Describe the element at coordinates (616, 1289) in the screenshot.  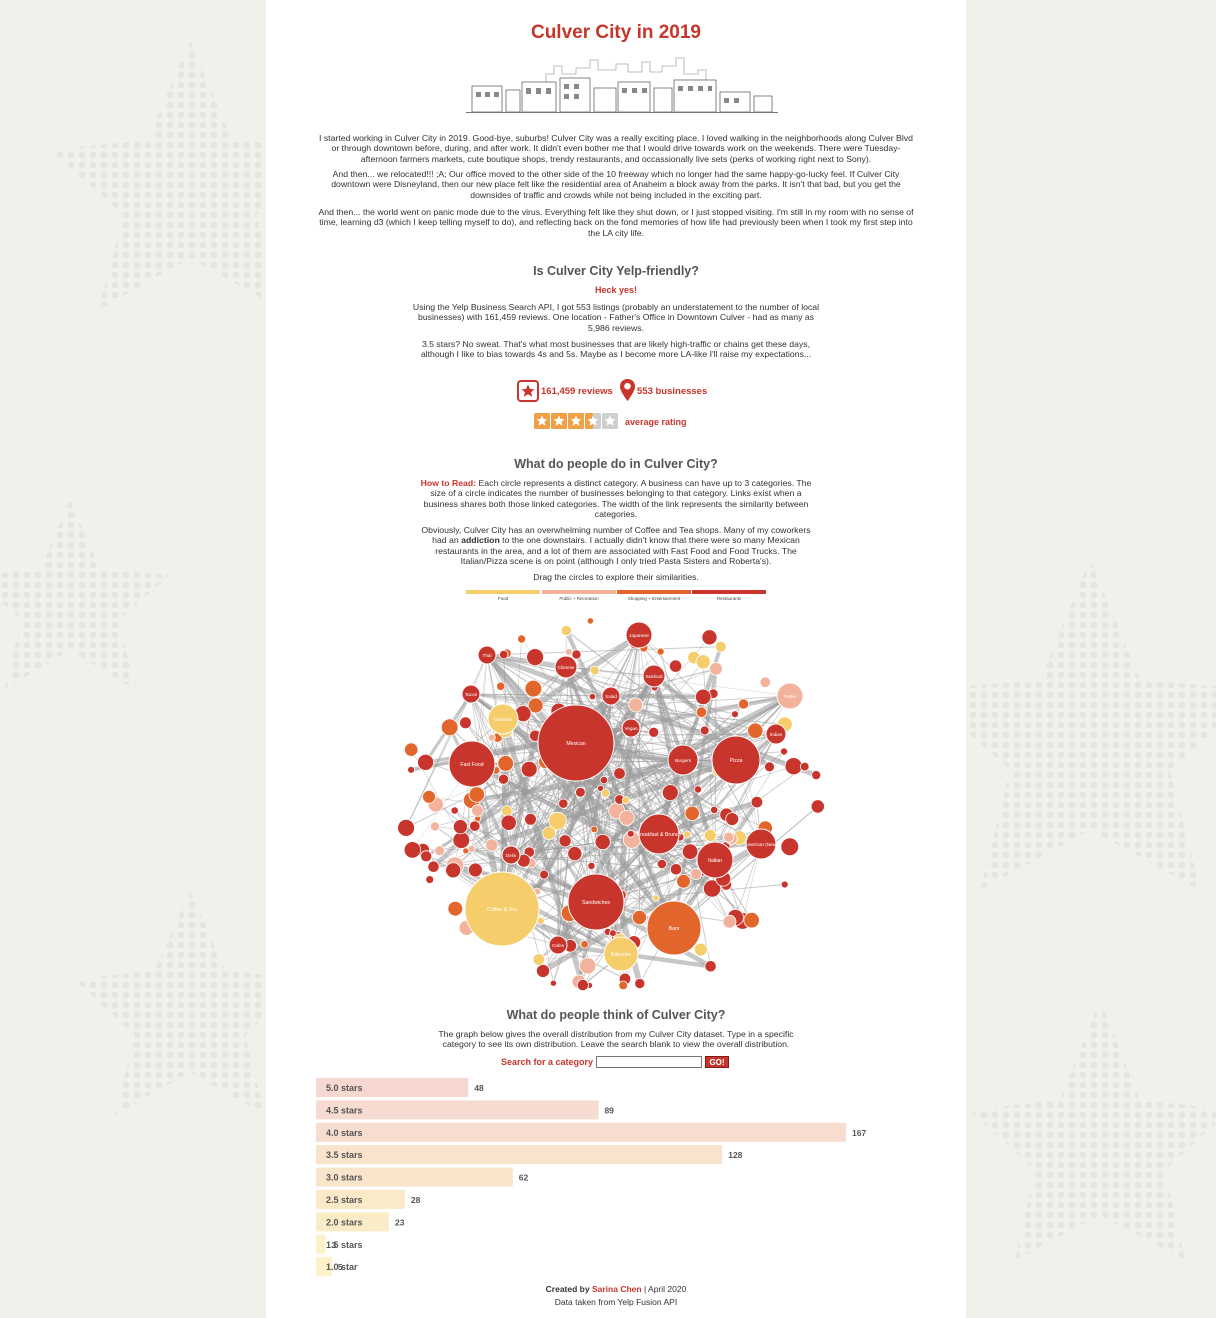
I see `author-link: Sarina Chen` at that location.